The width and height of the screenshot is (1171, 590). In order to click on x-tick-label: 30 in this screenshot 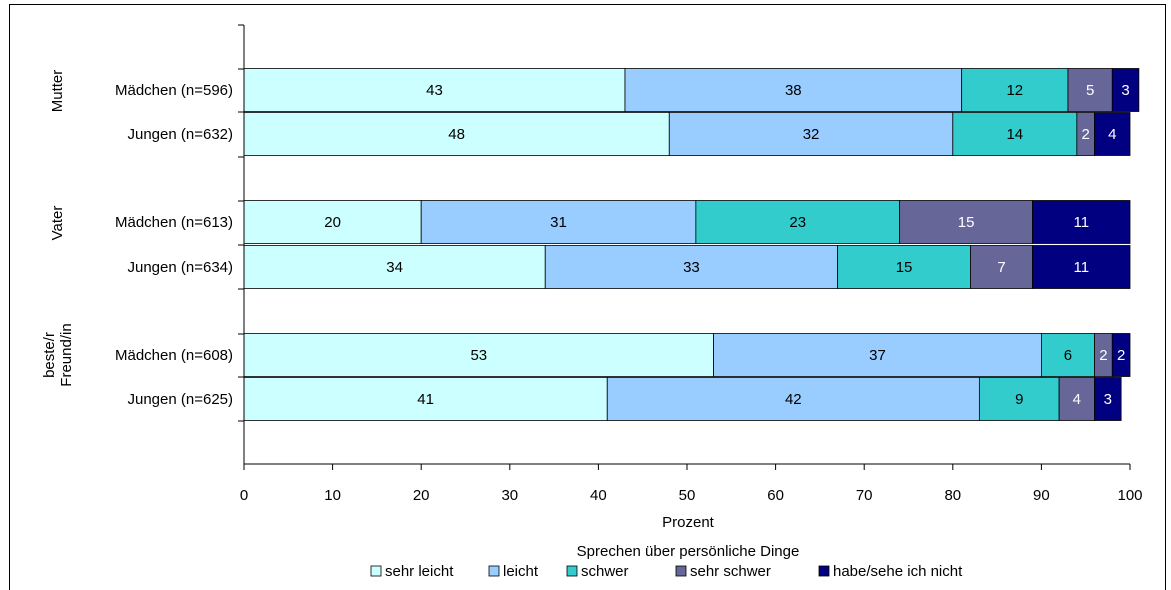, I will do `click(509, 495)`.